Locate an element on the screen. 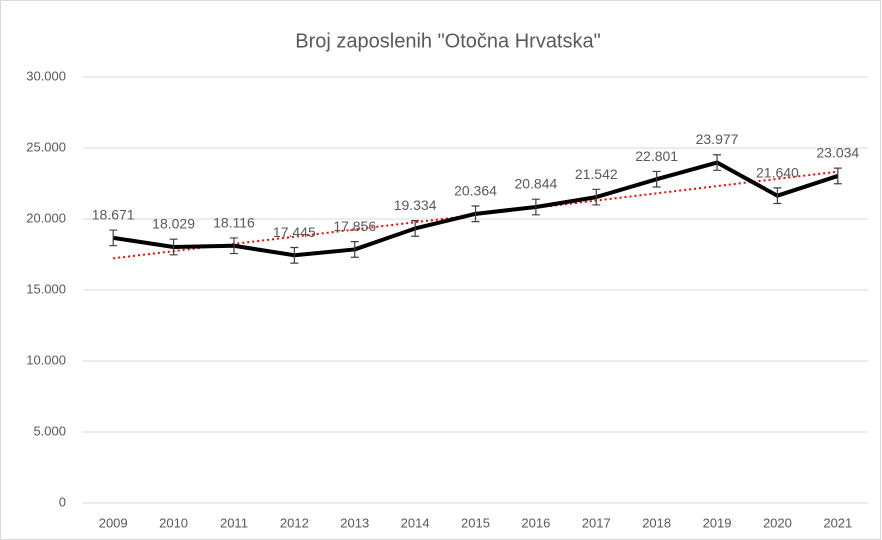  data-label: 17.445 is located at coordinates (294, 232).